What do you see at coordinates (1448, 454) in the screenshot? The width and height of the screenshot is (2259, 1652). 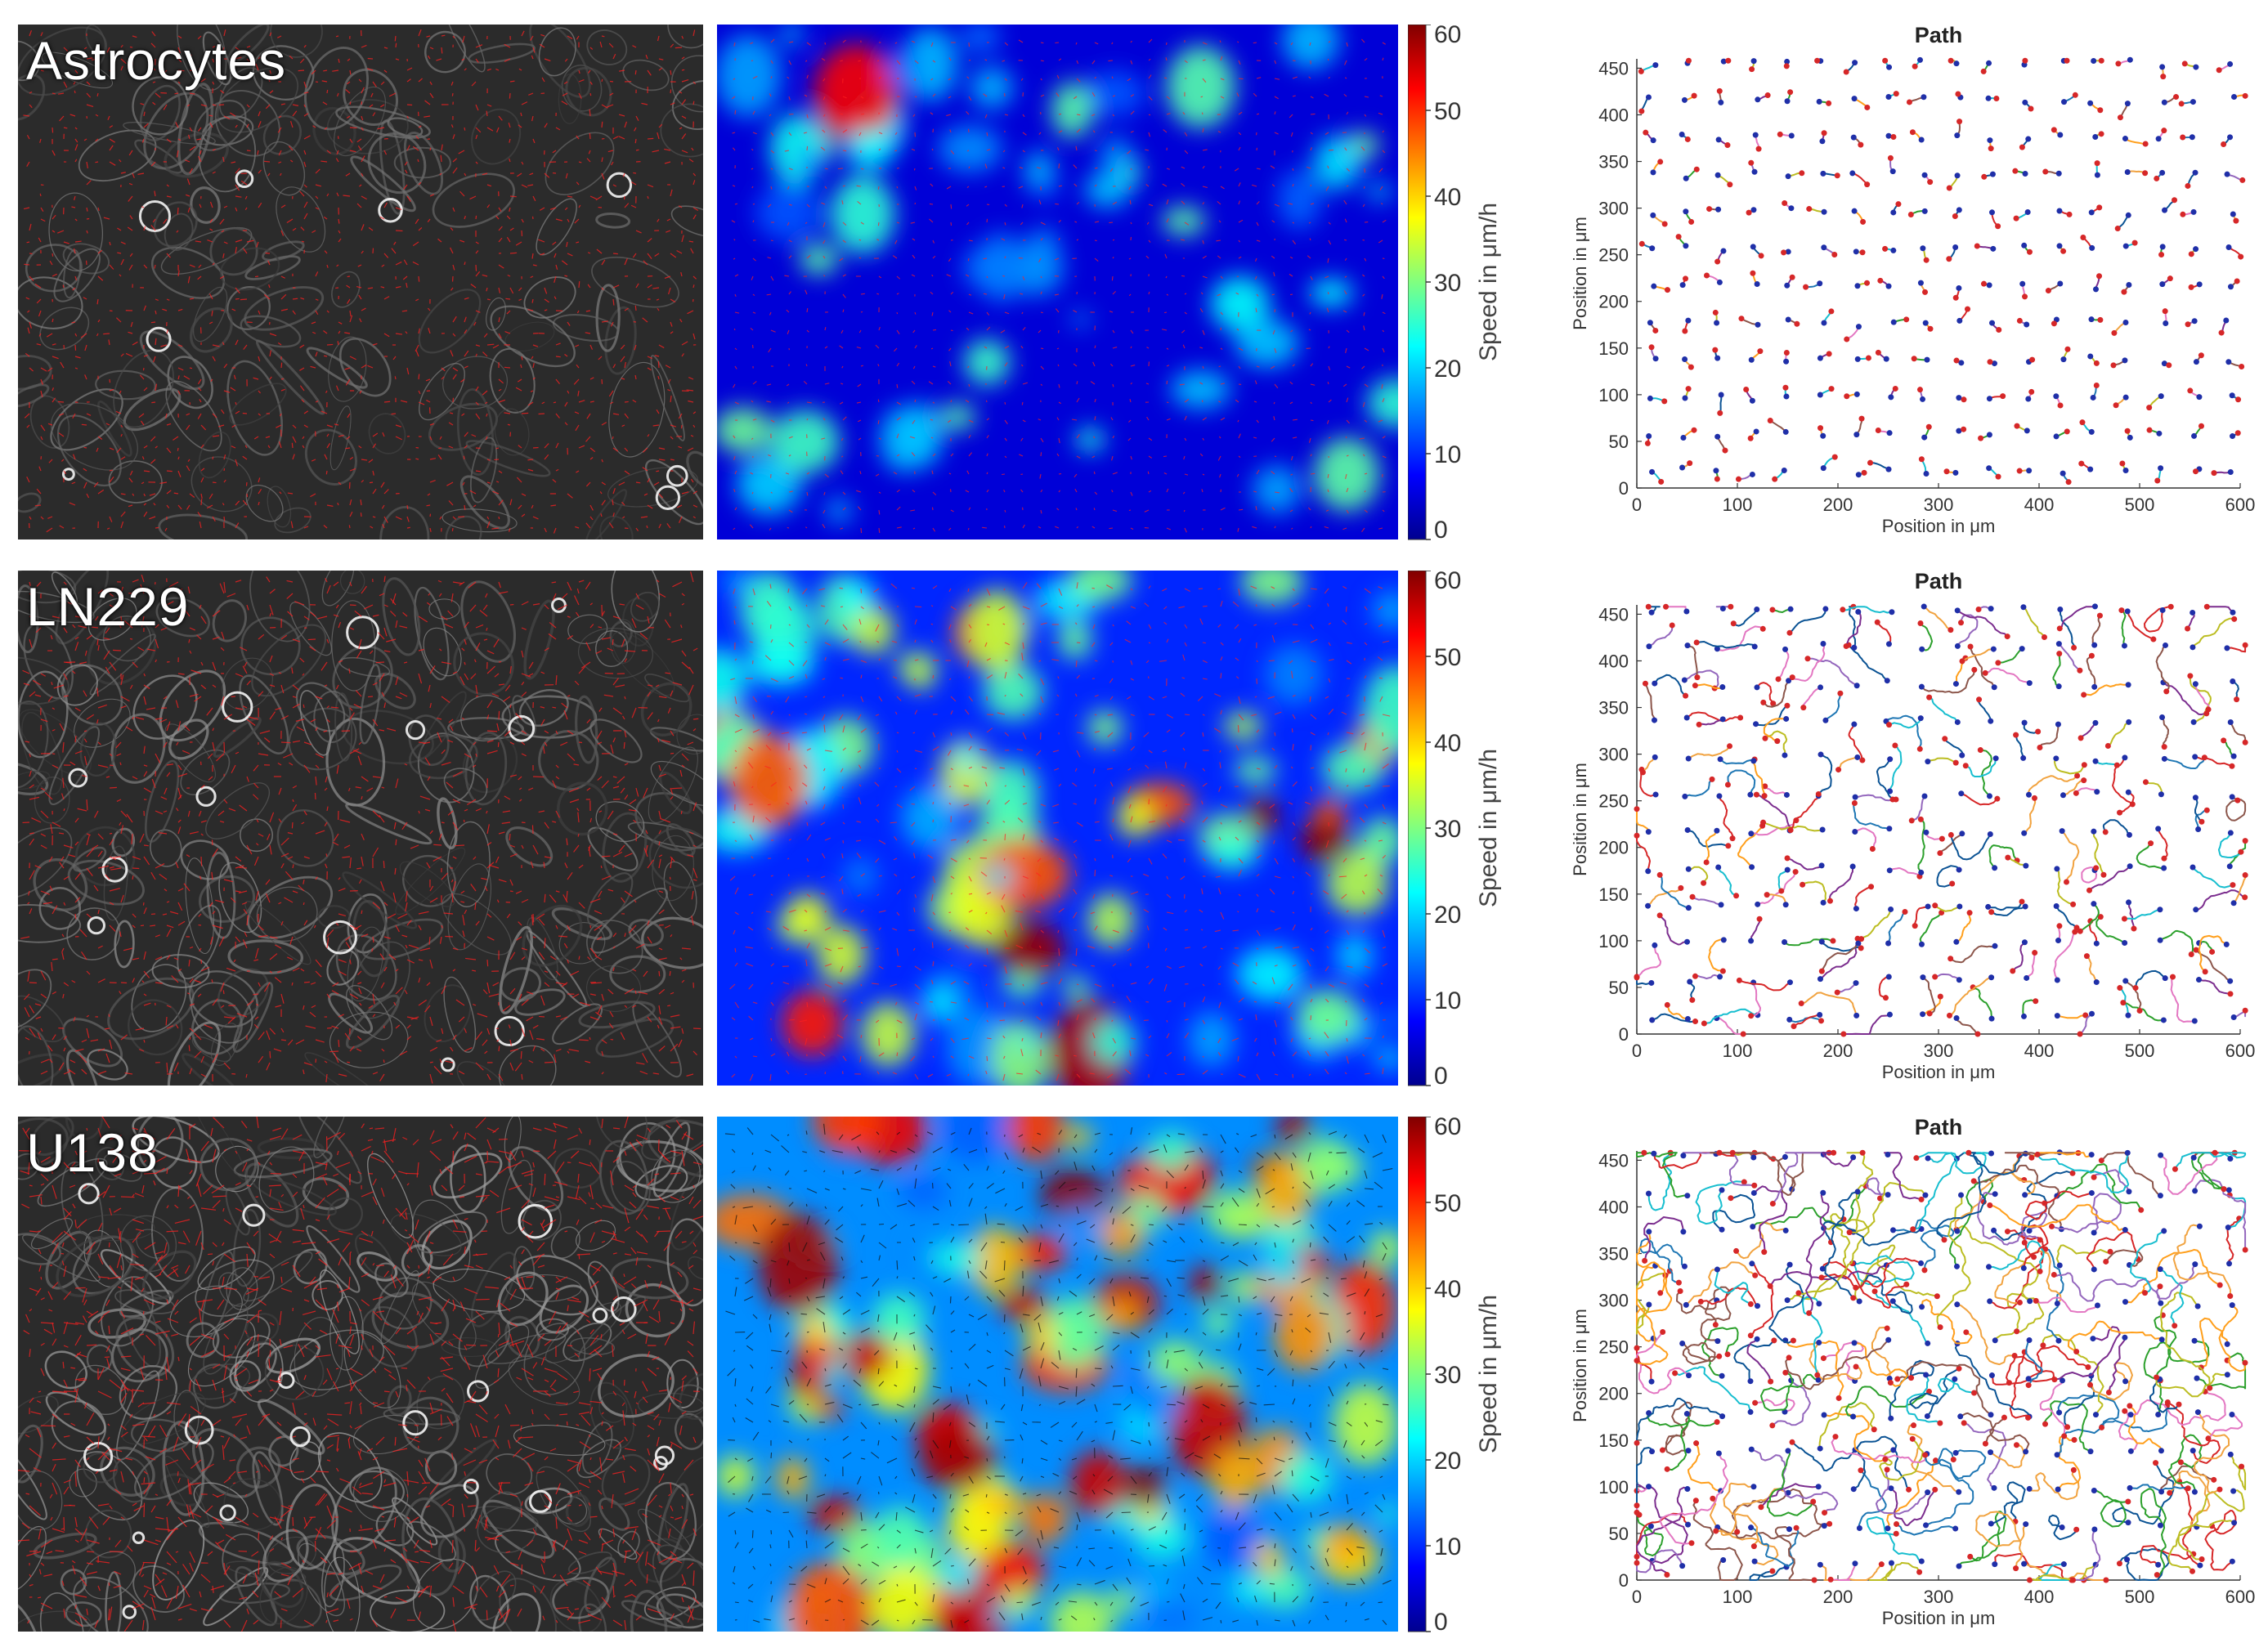 I see `colorbar-tick-label: 10` at bounding box center [1448, 454].